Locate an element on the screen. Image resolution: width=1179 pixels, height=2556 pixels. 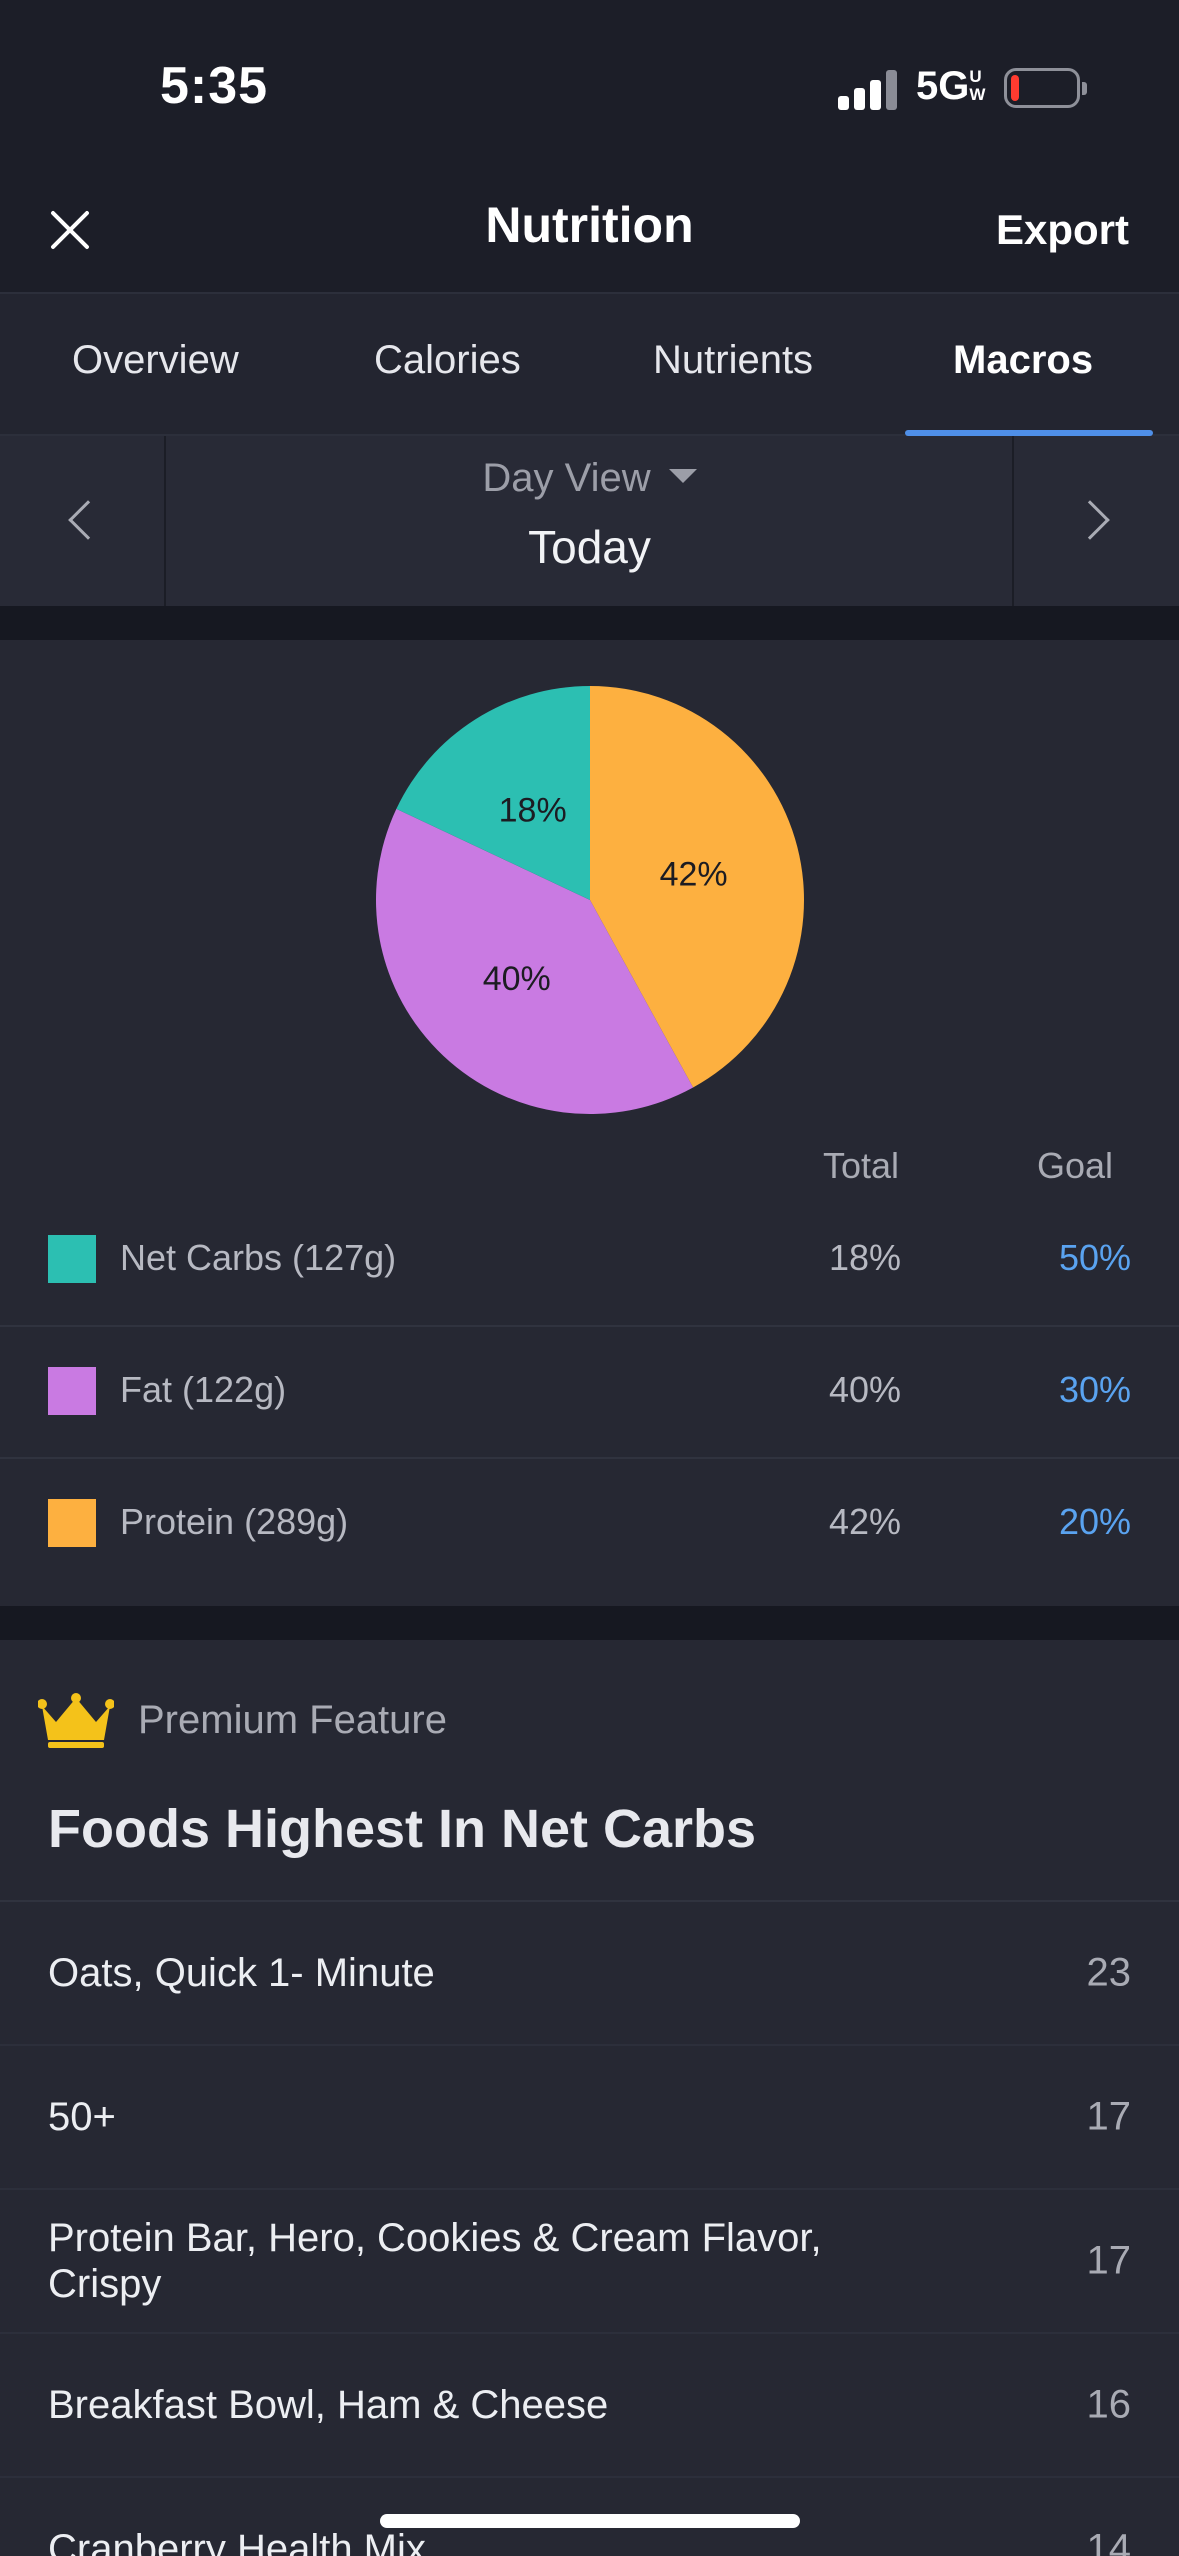
cellular-signal-icon is located at coordinates (868, 89).